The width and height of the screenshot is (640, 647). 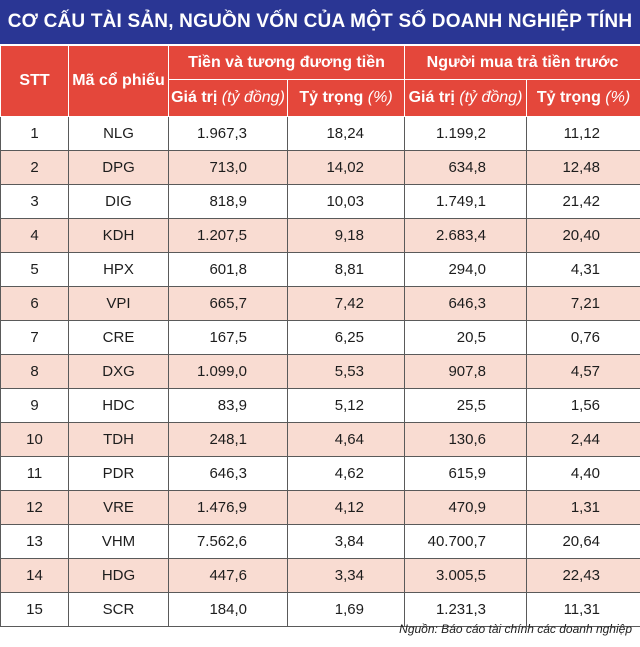 What do you see at coordinates (118, 133) in the screenshot?
I see `cell-ticker: NLG` at bounding box center [118, 133].